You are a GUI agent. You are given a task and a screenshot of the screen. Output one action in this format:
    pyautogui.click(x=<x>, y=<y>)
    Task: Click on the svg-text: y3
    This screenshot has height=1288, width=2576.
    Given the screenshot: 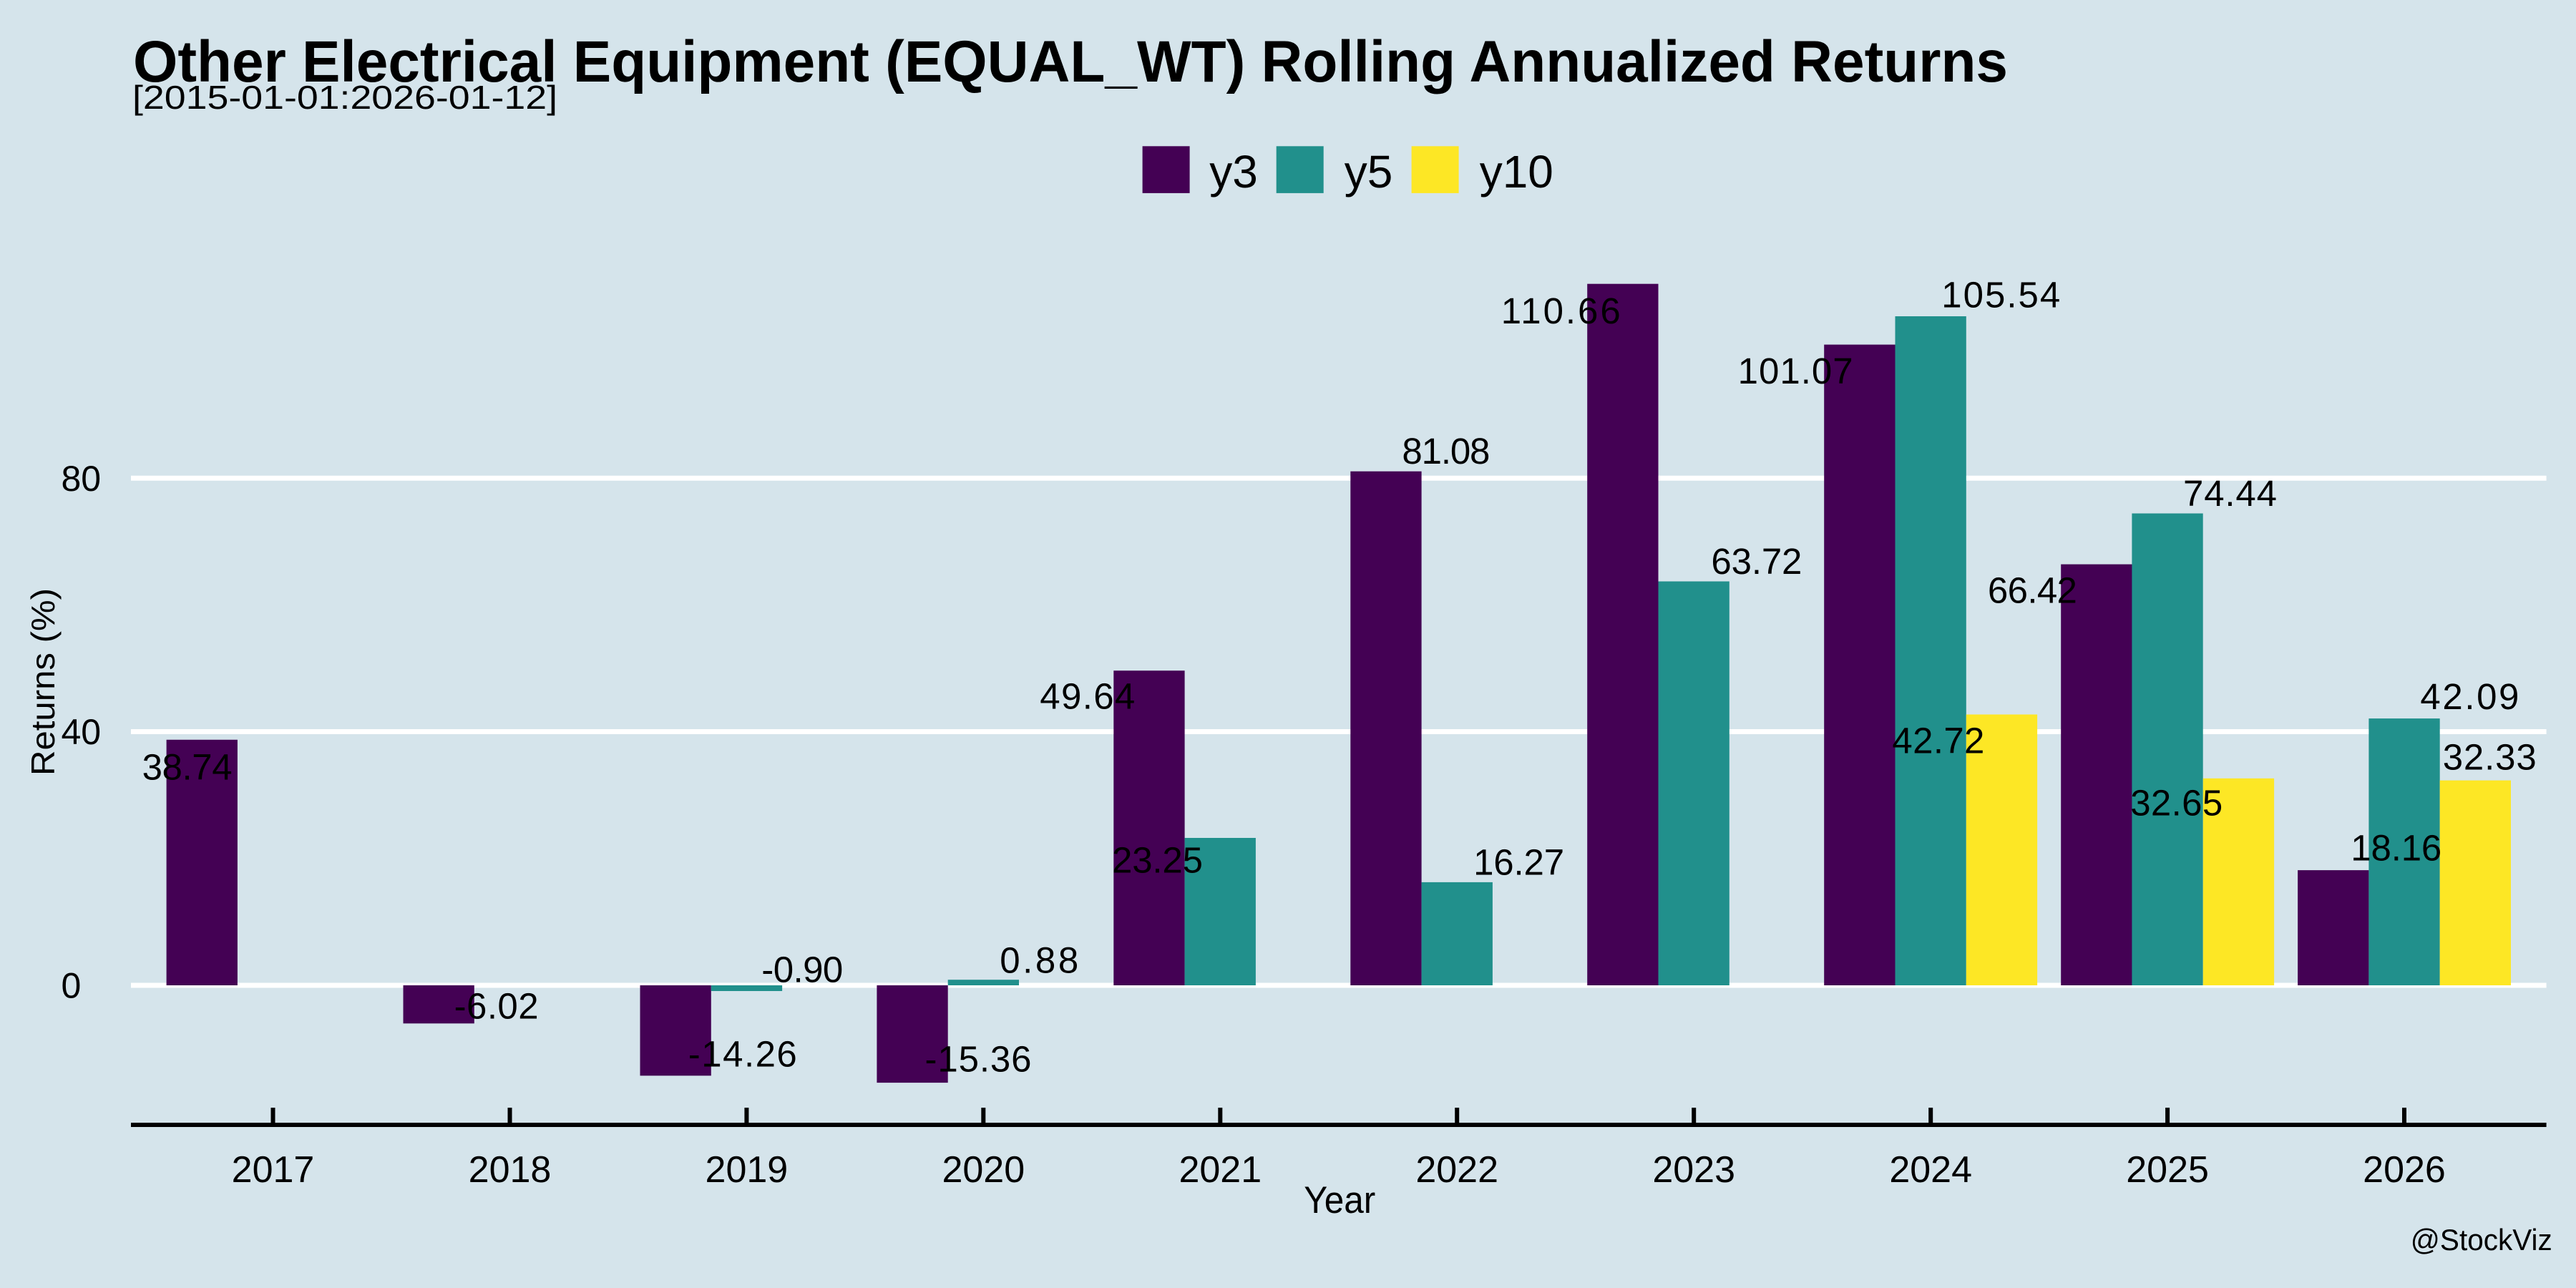 What is the action you would take?
    pyautogui.click(x=1233, y=171)
    